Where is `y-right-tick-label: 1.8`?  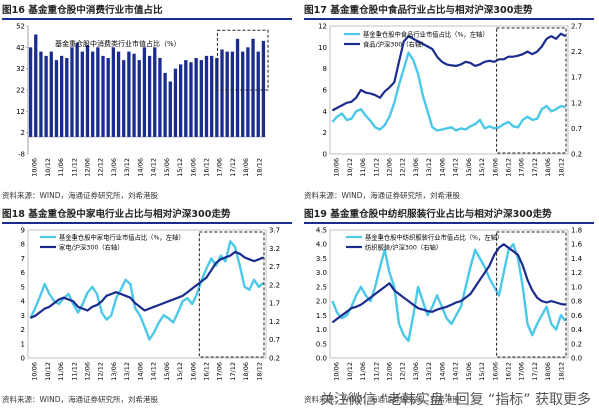
y-right-tick-label: 1.8 is located at coordinates (576, 231).